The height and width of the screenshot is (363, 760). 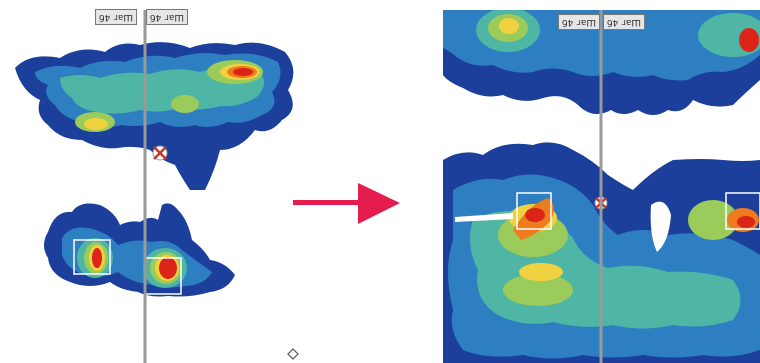 What do you see at coordinates (139, 250) in the screenshot?
I see `bottom-cluster` at bounding box center [139, 250].